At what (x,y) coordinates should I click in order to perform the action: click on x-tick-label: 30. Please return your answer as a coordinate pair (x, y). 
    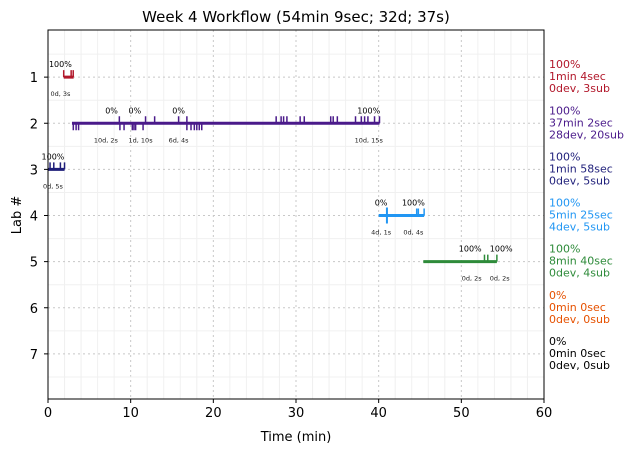
    Looking at the image, I should click on (296, 413).